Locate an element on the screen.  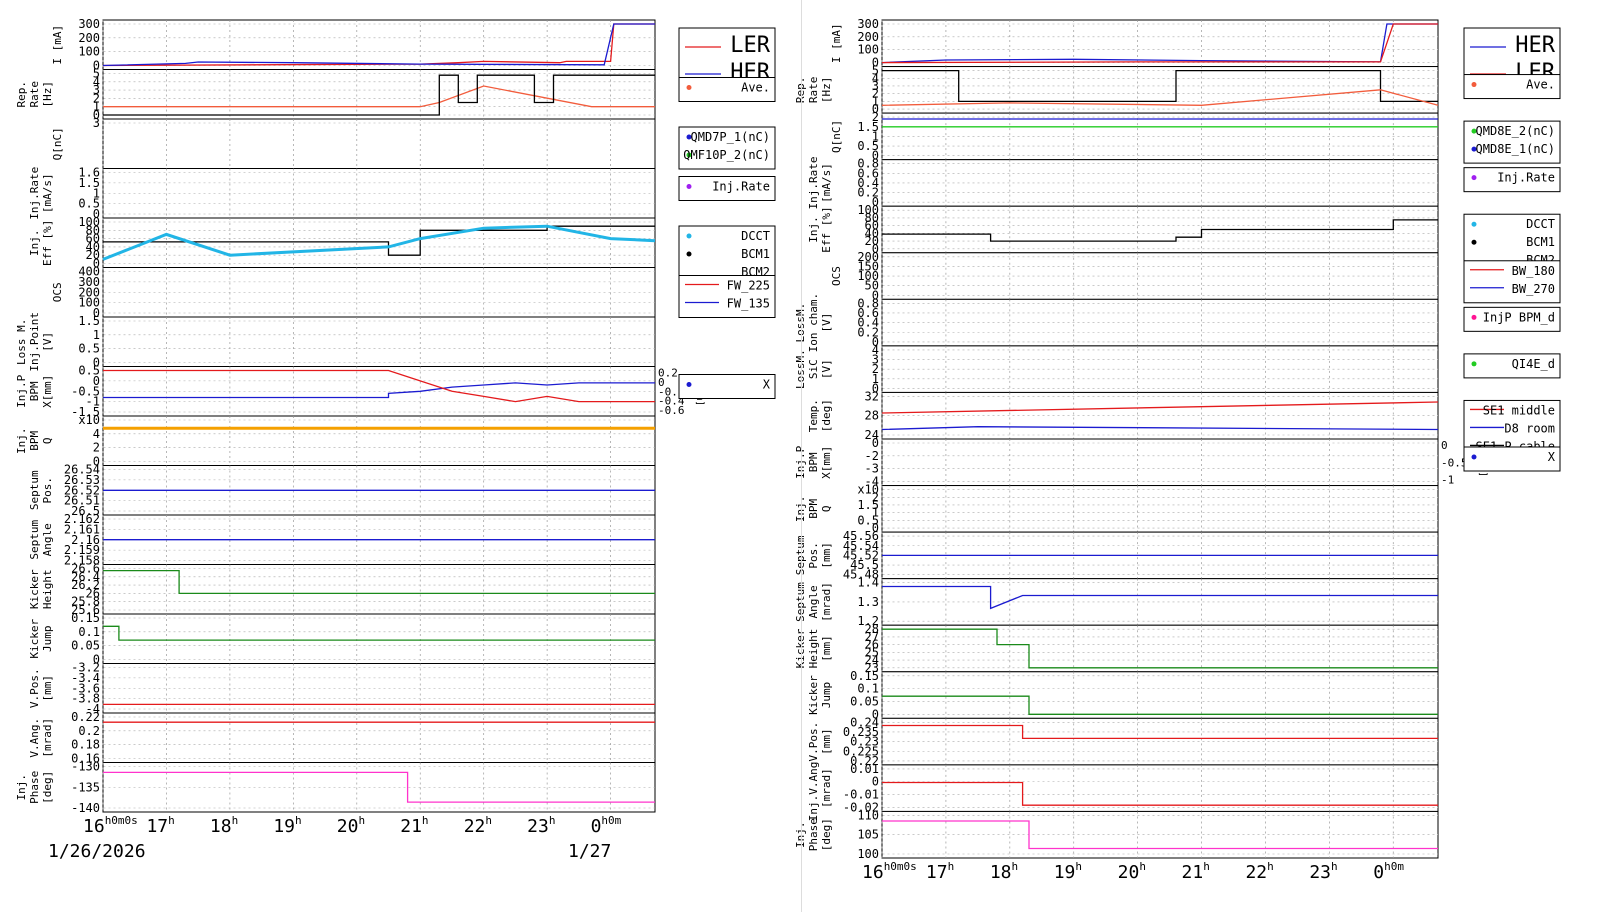
left-xtick-5: 21h is located at coordinates (414, 825).